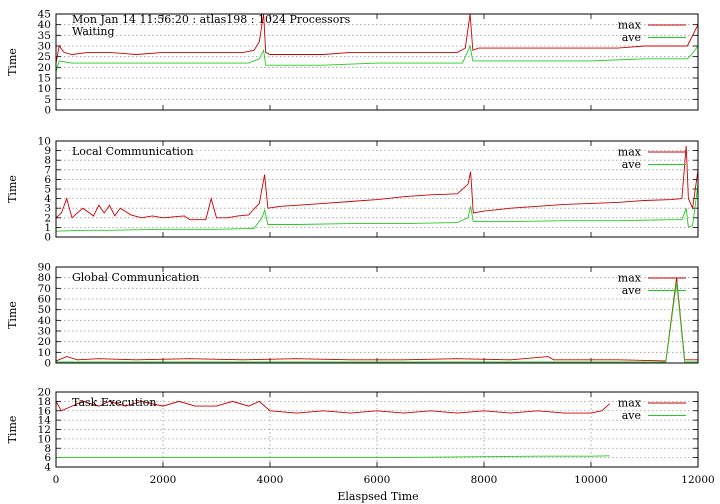 The height and width of the screenshot is (504, 720). What do you see at coordinates (47, 228) in the screenshot?
I see `y-tick-label: 1` at bounding box center [47, 228].